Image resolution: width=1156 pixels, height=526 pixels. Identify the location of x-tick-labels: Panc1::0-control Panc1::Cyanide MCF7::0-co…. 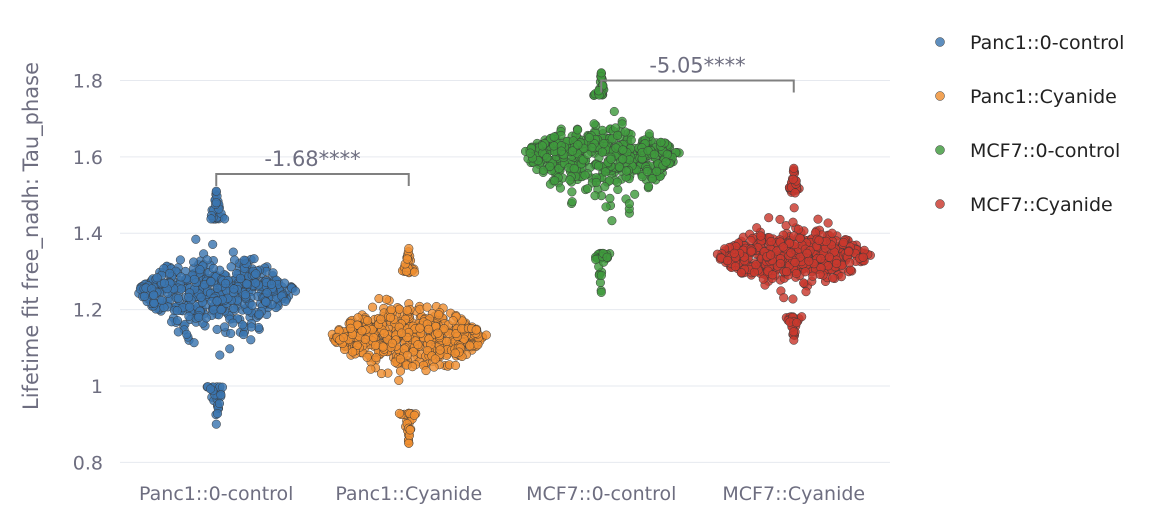
(502, 494).